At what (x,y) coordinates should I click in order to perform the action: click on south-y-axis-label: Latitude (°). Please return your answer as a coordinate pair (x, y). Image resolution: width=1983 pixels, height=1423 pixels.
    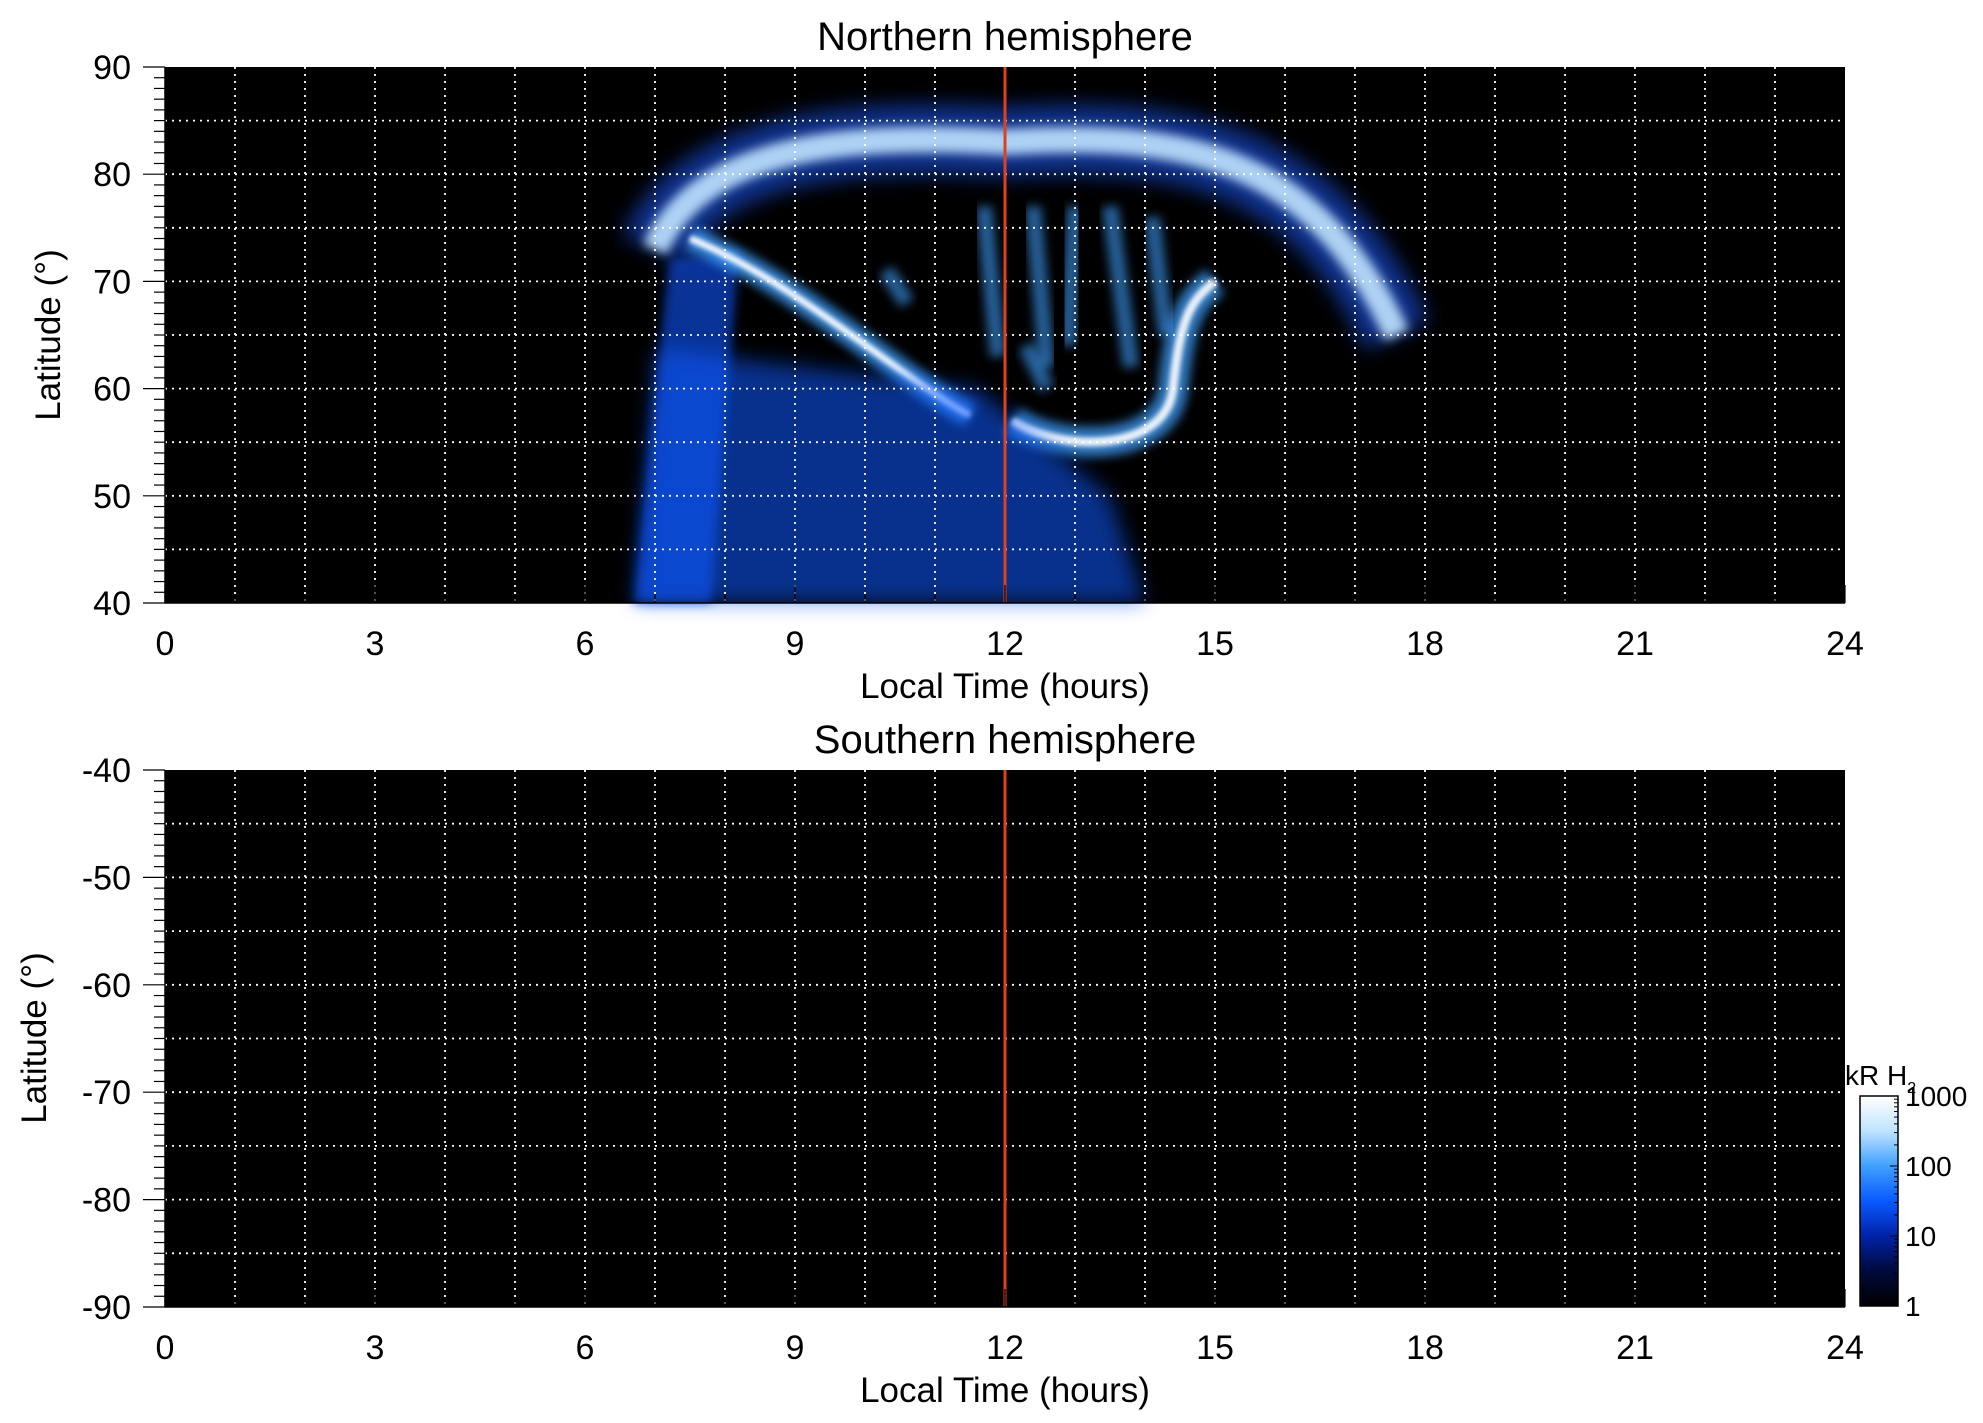
    Looking at the image, I should click on (34, 1038).